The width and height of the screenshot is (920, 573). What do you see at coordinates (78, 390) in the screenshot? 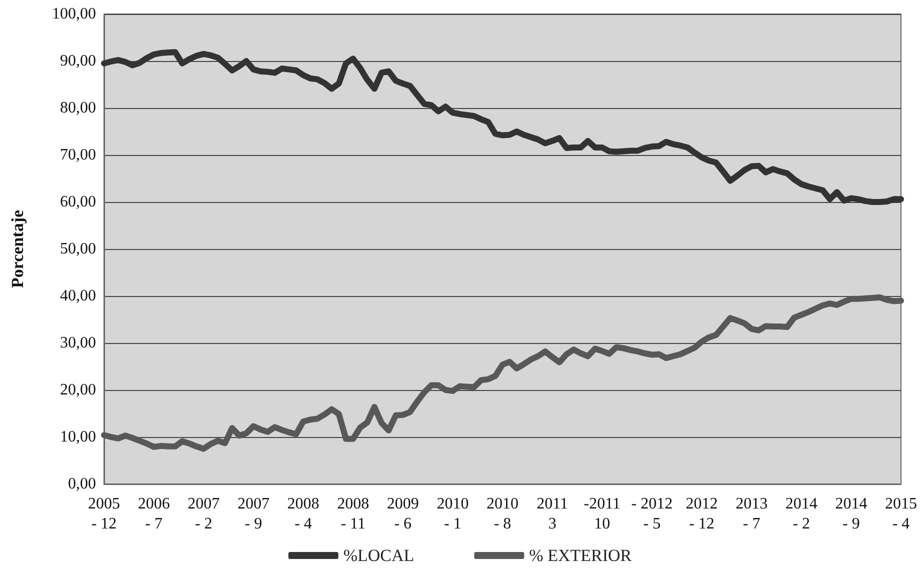
I see `y-tick-label: 20,00` at bounding box center [78, 390].